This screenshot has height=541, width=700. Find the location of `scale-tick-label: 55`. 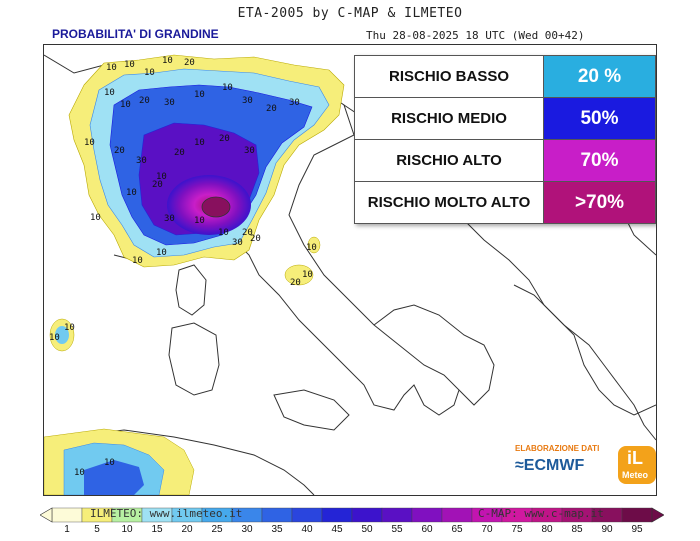

scale-tick-label: 55 is located at coordinates (397, 529).